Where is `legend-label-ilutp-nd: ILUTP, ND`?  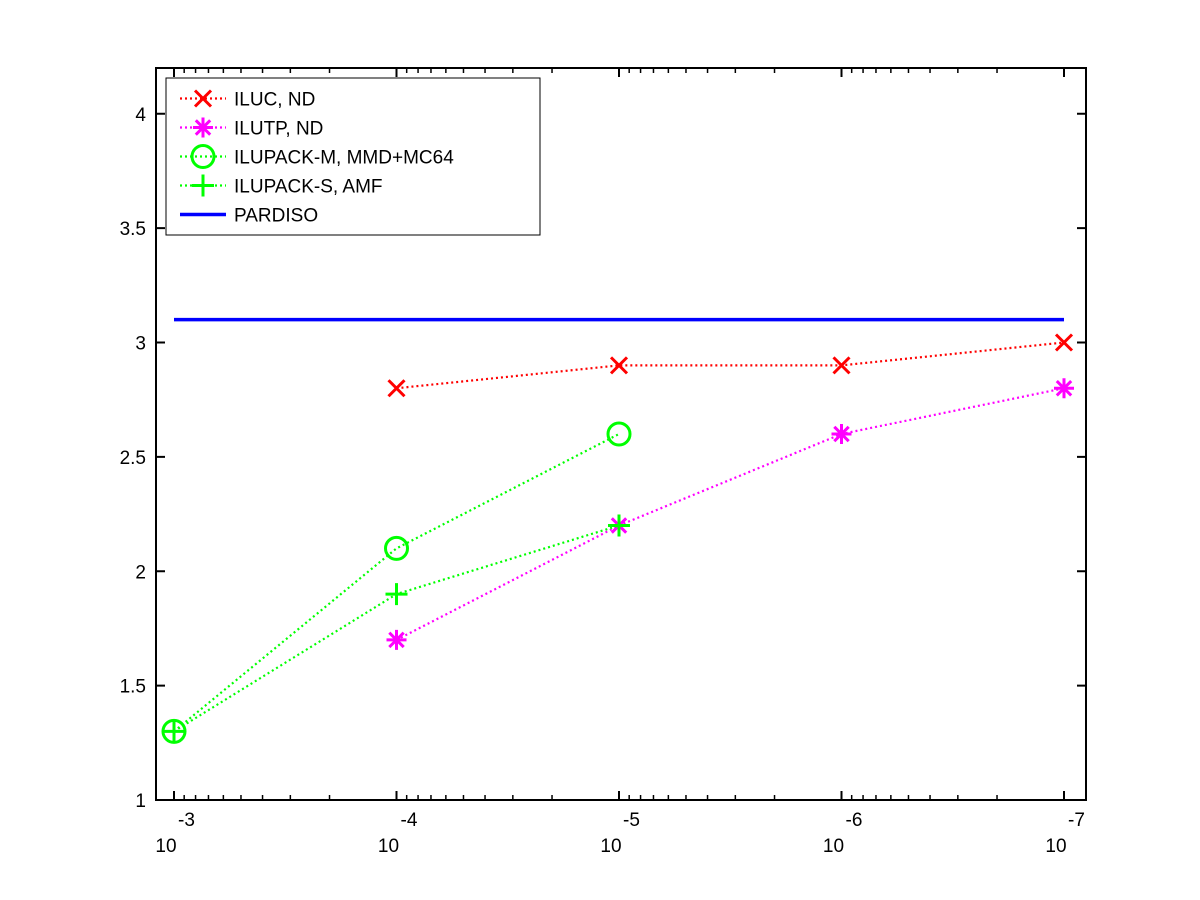 legend-label-ilutp-nd: ILUTP, ND is located at coordinates (278, 129).